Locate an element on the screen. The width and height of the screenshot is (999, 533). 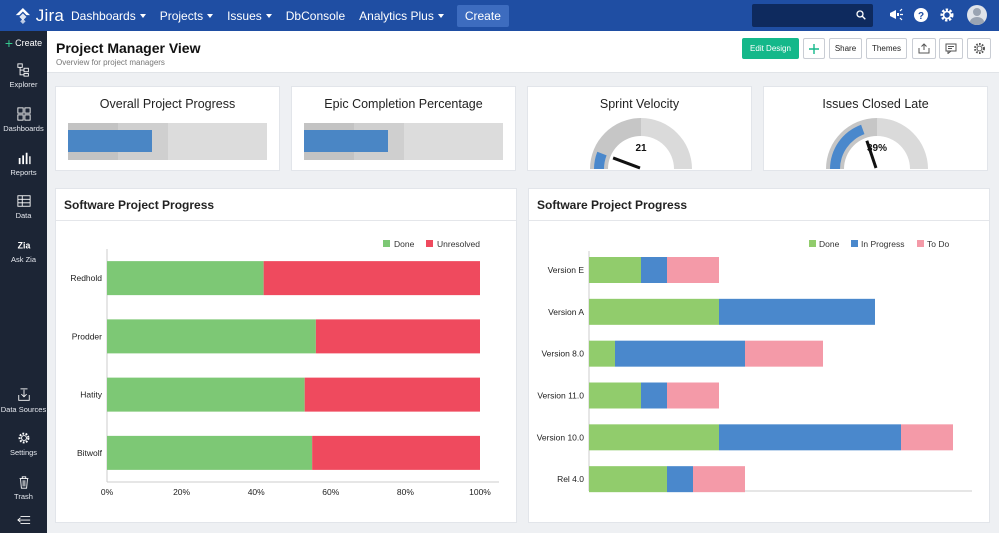
category-label: Hatity is located at coordinates (91, 395).